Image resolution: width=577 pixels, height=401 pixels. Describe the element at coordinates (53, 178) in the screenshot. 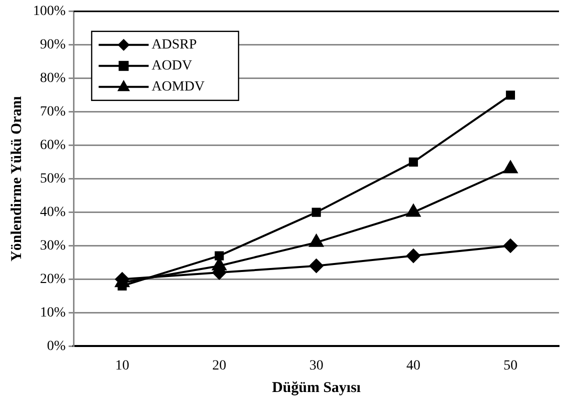

I see `y-tick-label: 50%` at that location.